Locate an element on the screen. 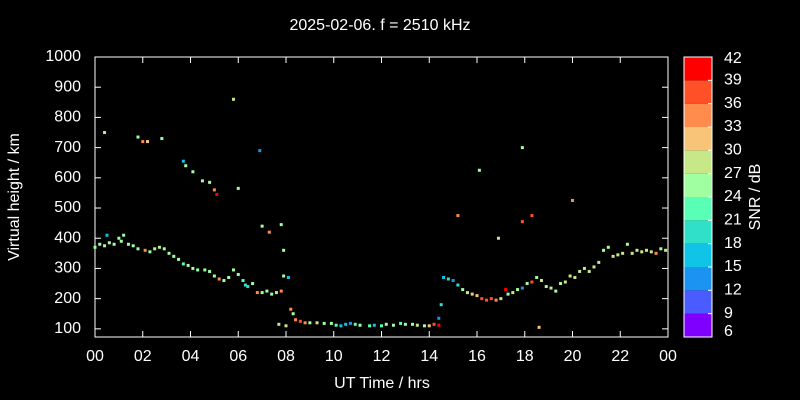 This screenshot has width=800, height=400. x-tick-label: 08 is located at coordinates (286, 356).